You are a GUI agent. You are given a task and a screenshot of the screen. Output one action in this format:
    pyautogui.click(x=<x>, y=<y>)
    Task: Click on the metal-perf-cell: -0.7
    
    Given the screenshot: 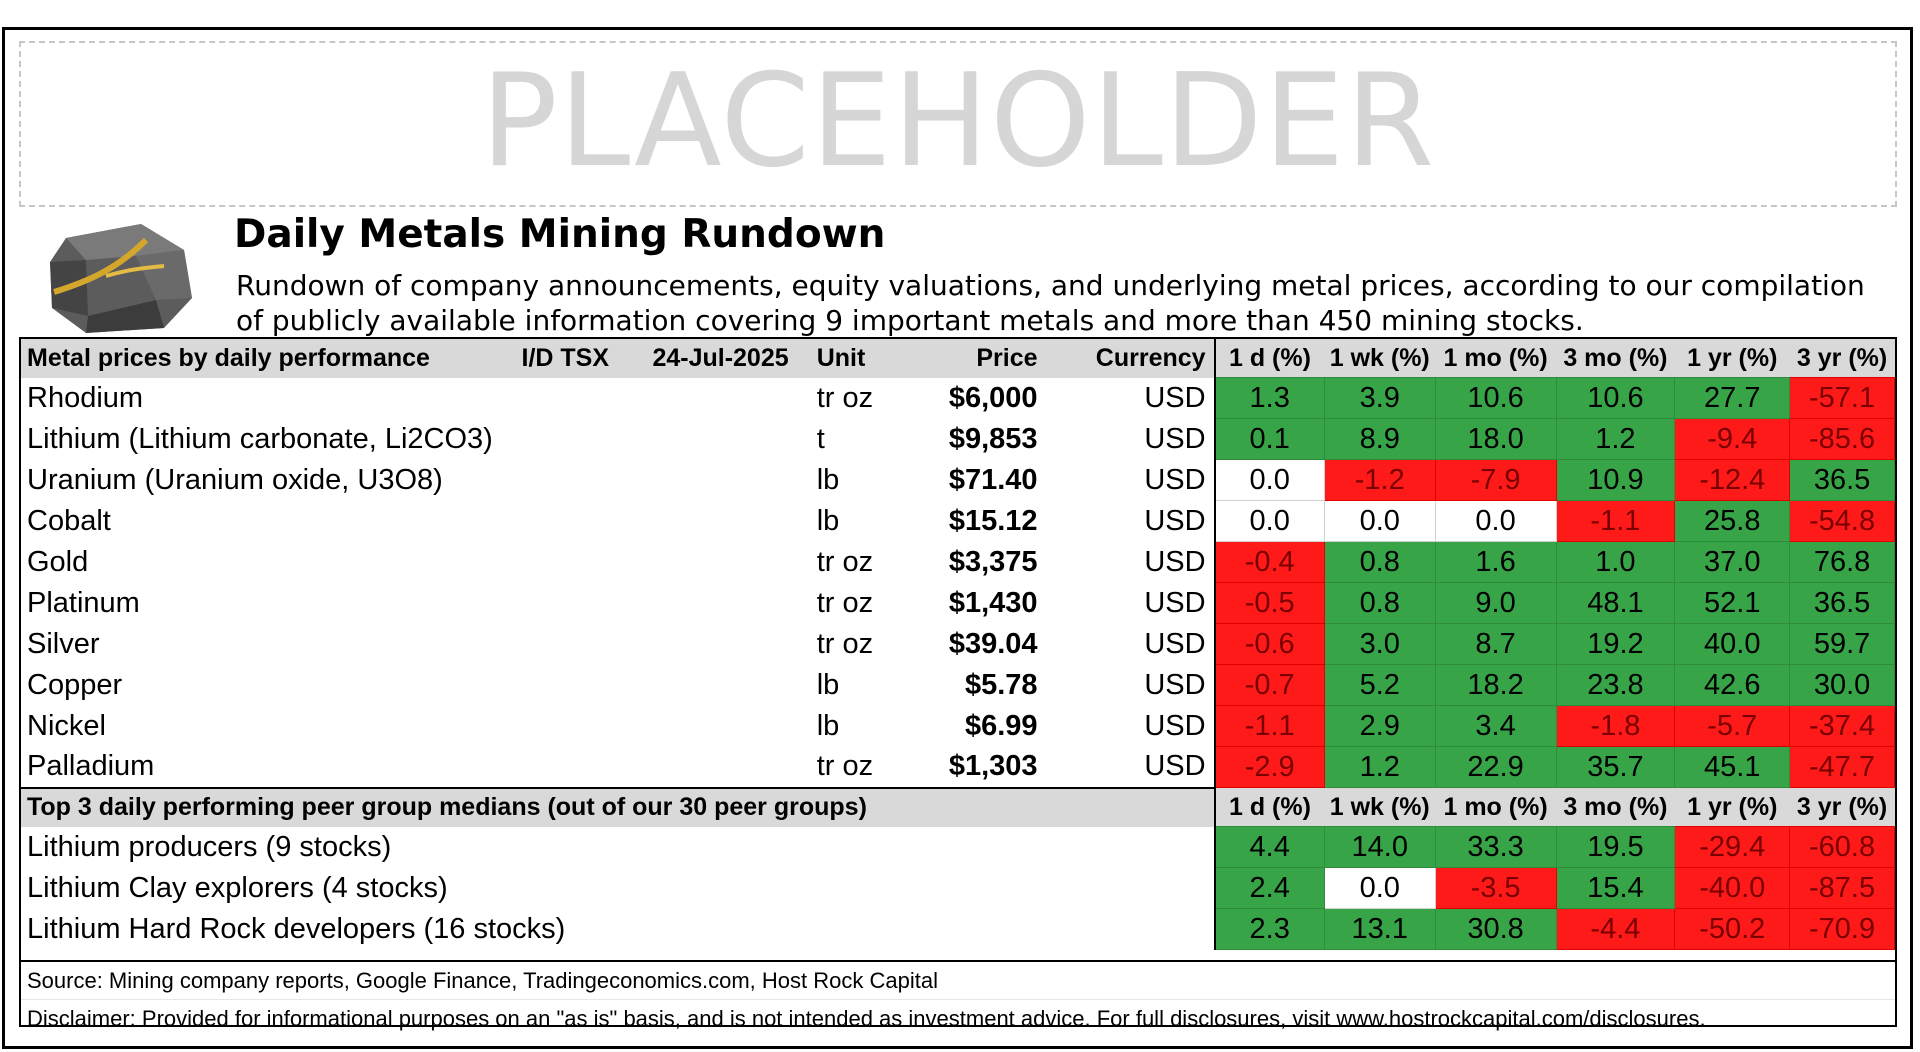 What is the action you would take?
    pyautogui.click(x=1269, y=685)
    